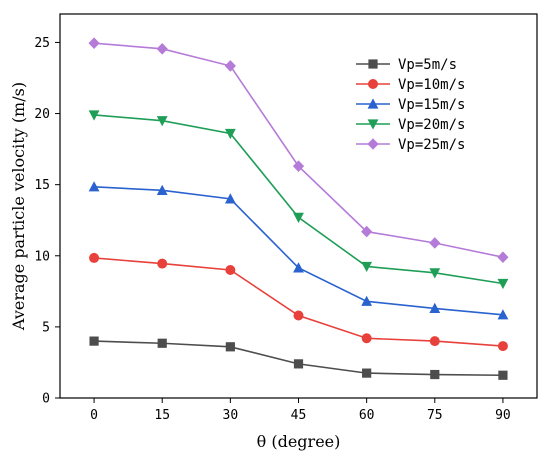 The height and width of the screenshot is (461, 550). What do you see at coordinates (42, 185) in the screenshot?
I see `y-tick-label: 15` at bounding box center [42, 185].